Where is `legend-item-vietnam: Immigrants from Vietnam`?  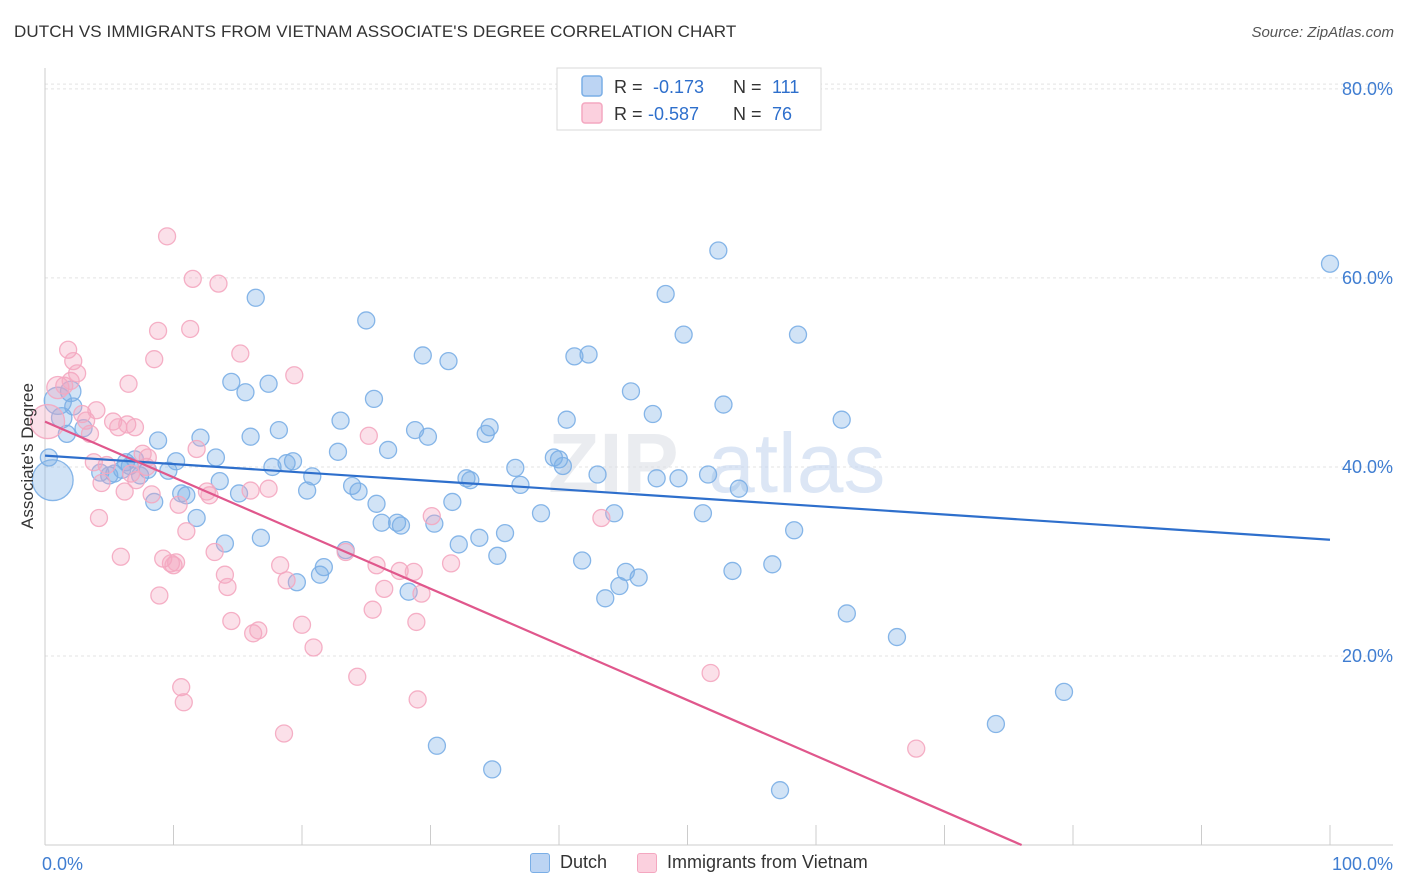
legend-item-vietnam: Immigrants from Vietnam is located at coordinates (752, 862).